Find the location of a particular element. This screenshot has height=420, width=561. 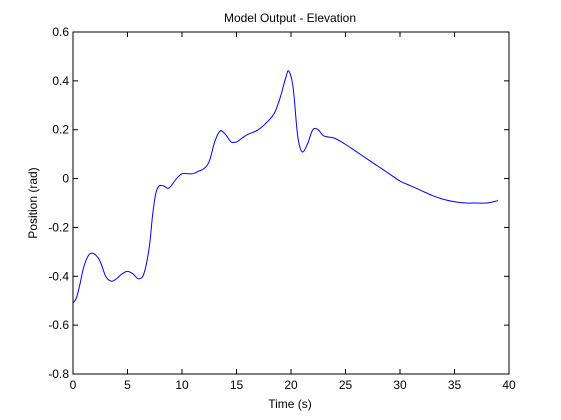

x-axis-label: Time (s) is located at coordinates (290, 404).